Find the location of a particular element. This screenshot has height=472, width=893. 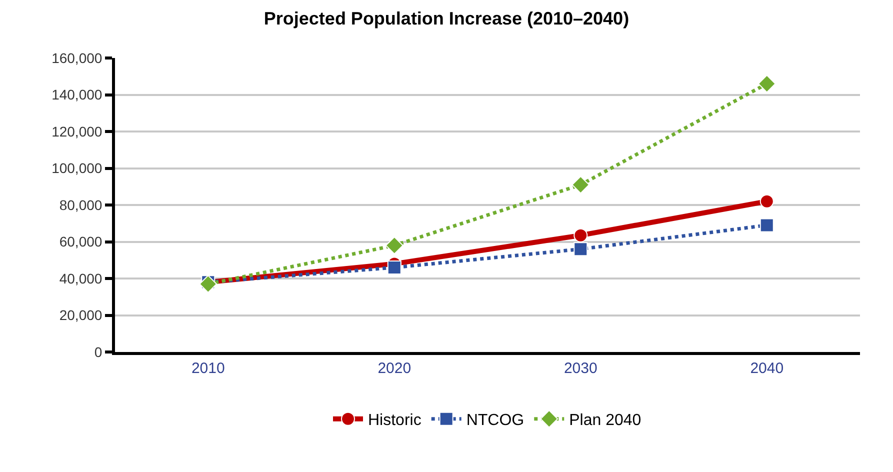

y-tick-label: 100,000 is located at coordinates (77, 168).